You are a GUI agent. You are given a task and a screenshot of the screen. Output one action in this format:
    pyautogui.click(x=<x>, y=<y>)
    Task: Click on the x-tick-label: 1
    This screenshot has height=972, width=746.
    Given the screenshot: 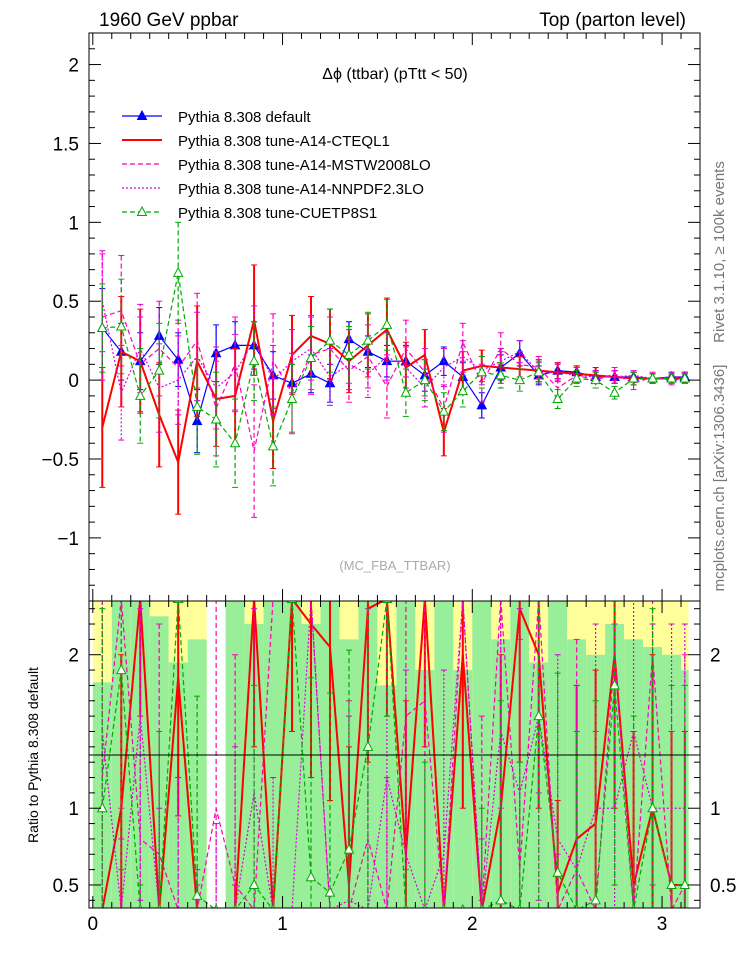 What is the action you would take?
    pyautogui.click(x=282, y=924)
    